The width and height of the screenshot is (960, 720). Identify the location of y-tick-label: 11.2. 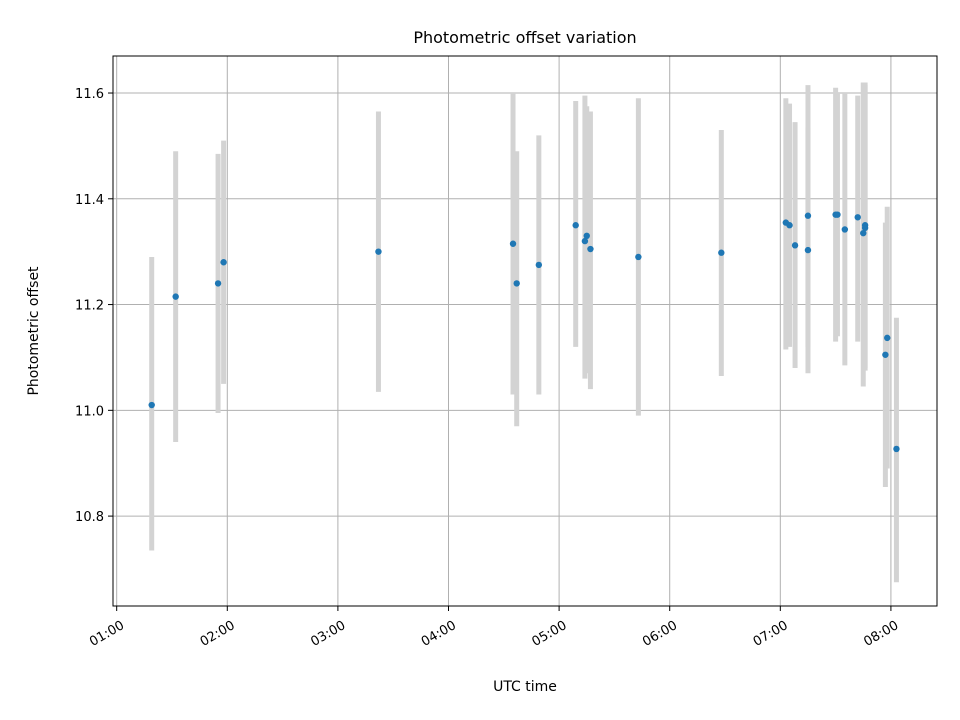
(89, 306).